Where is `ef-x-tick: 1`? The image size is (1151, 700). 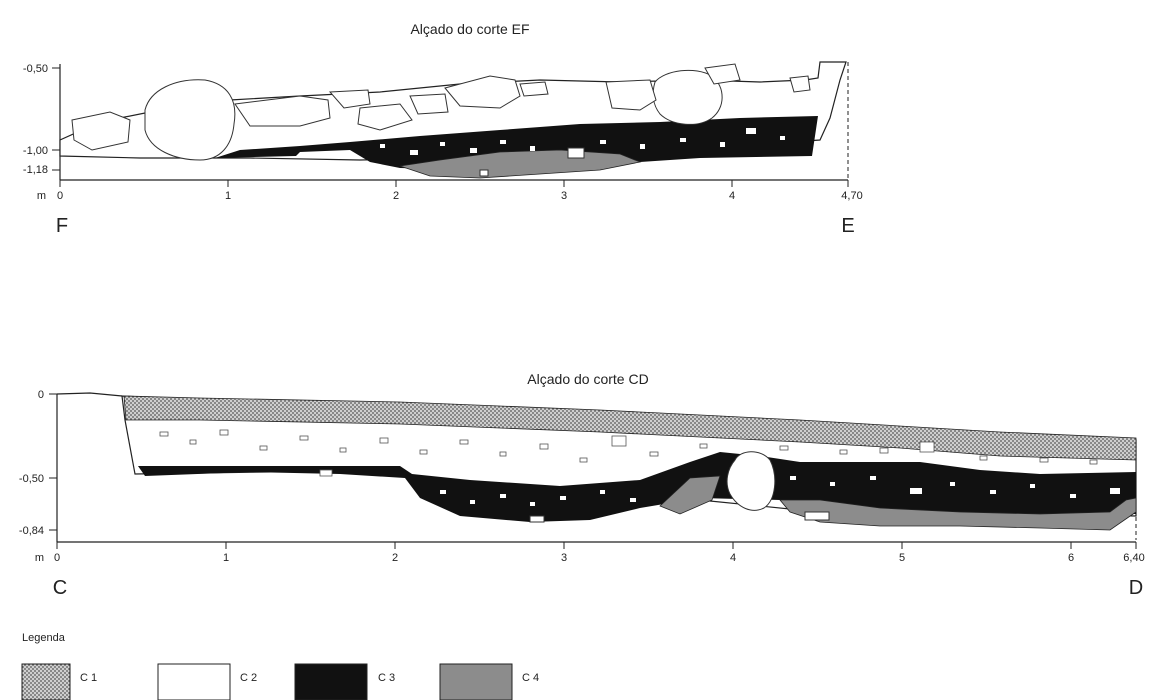
ef-x-tick: 1 is located at coordinates (228, 196).